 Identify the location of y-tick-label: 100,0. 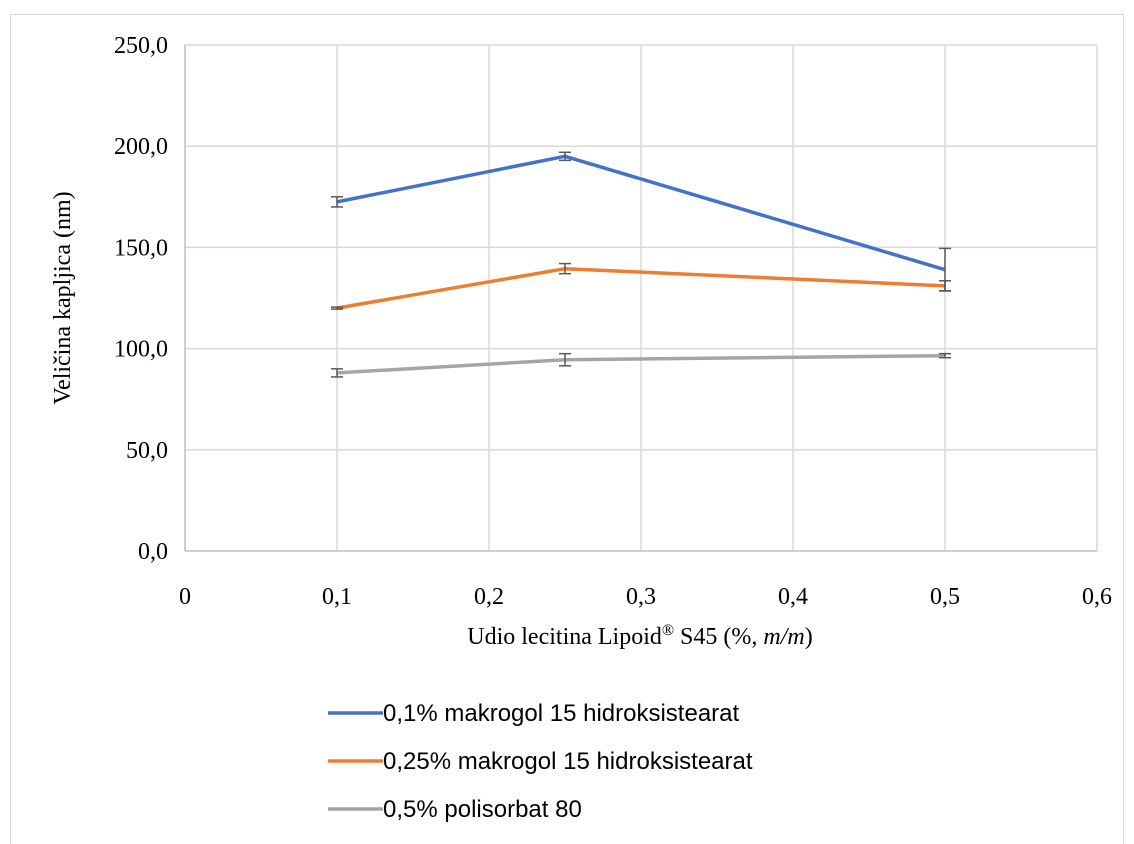
(141, 350).